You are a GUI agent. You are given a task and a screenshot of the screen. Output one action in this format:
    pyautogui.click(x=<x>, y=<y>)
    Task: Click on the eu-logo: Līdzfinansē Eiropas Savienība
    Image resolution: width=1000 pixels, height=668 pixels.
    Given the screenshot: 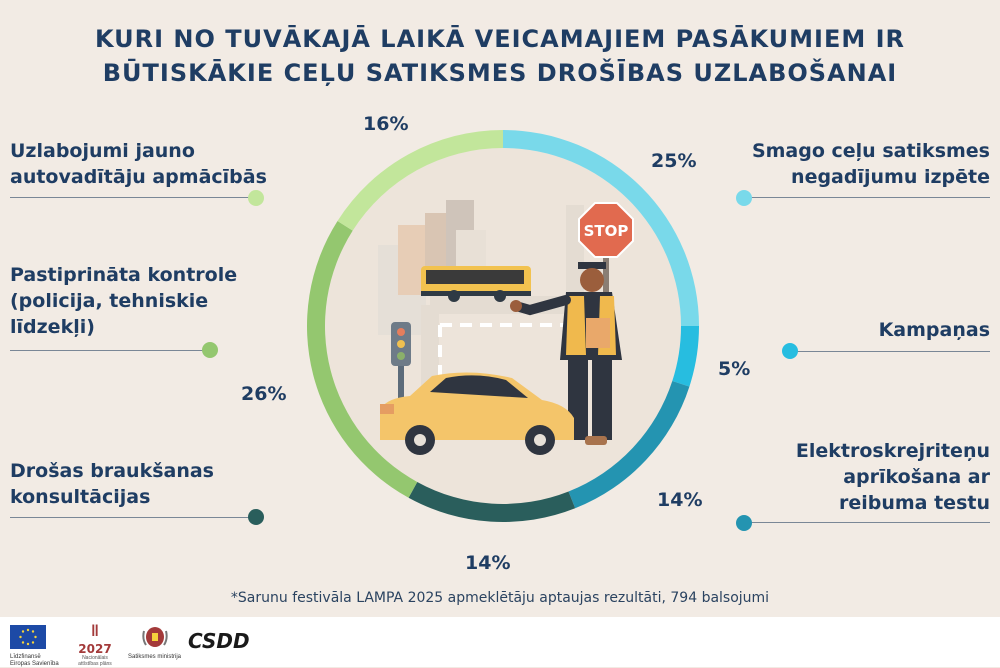 What is the action you would take?
    pyautogui.click(x=35, y=646)
    